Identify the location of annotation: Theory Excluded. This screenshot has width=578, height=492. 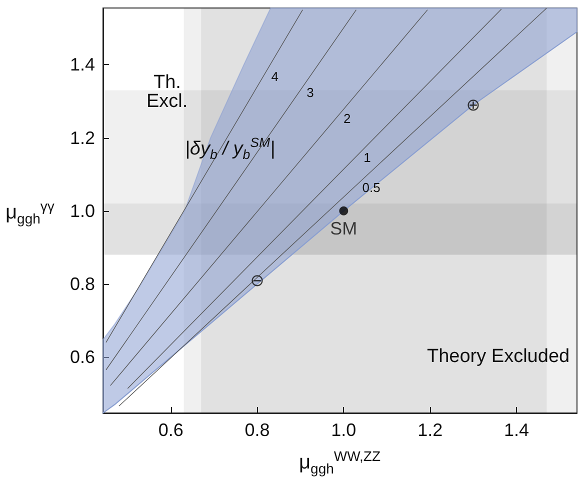
(498, 356).